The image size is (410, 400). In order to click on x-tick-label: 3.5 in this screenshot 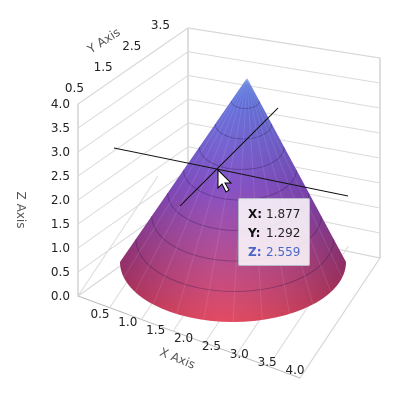, I will do `click(267, 362)`.